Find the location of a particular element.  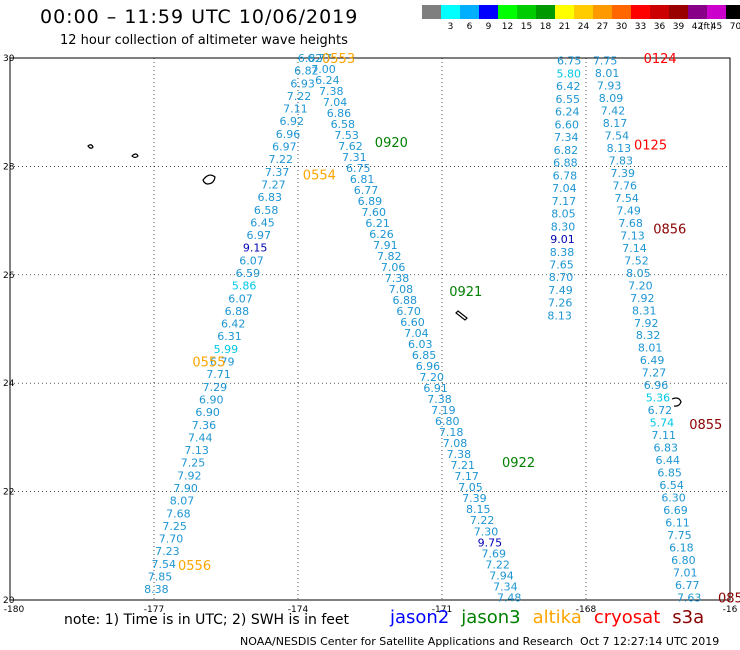

legend-entry: jason2 is located at coordinates (420, 617).